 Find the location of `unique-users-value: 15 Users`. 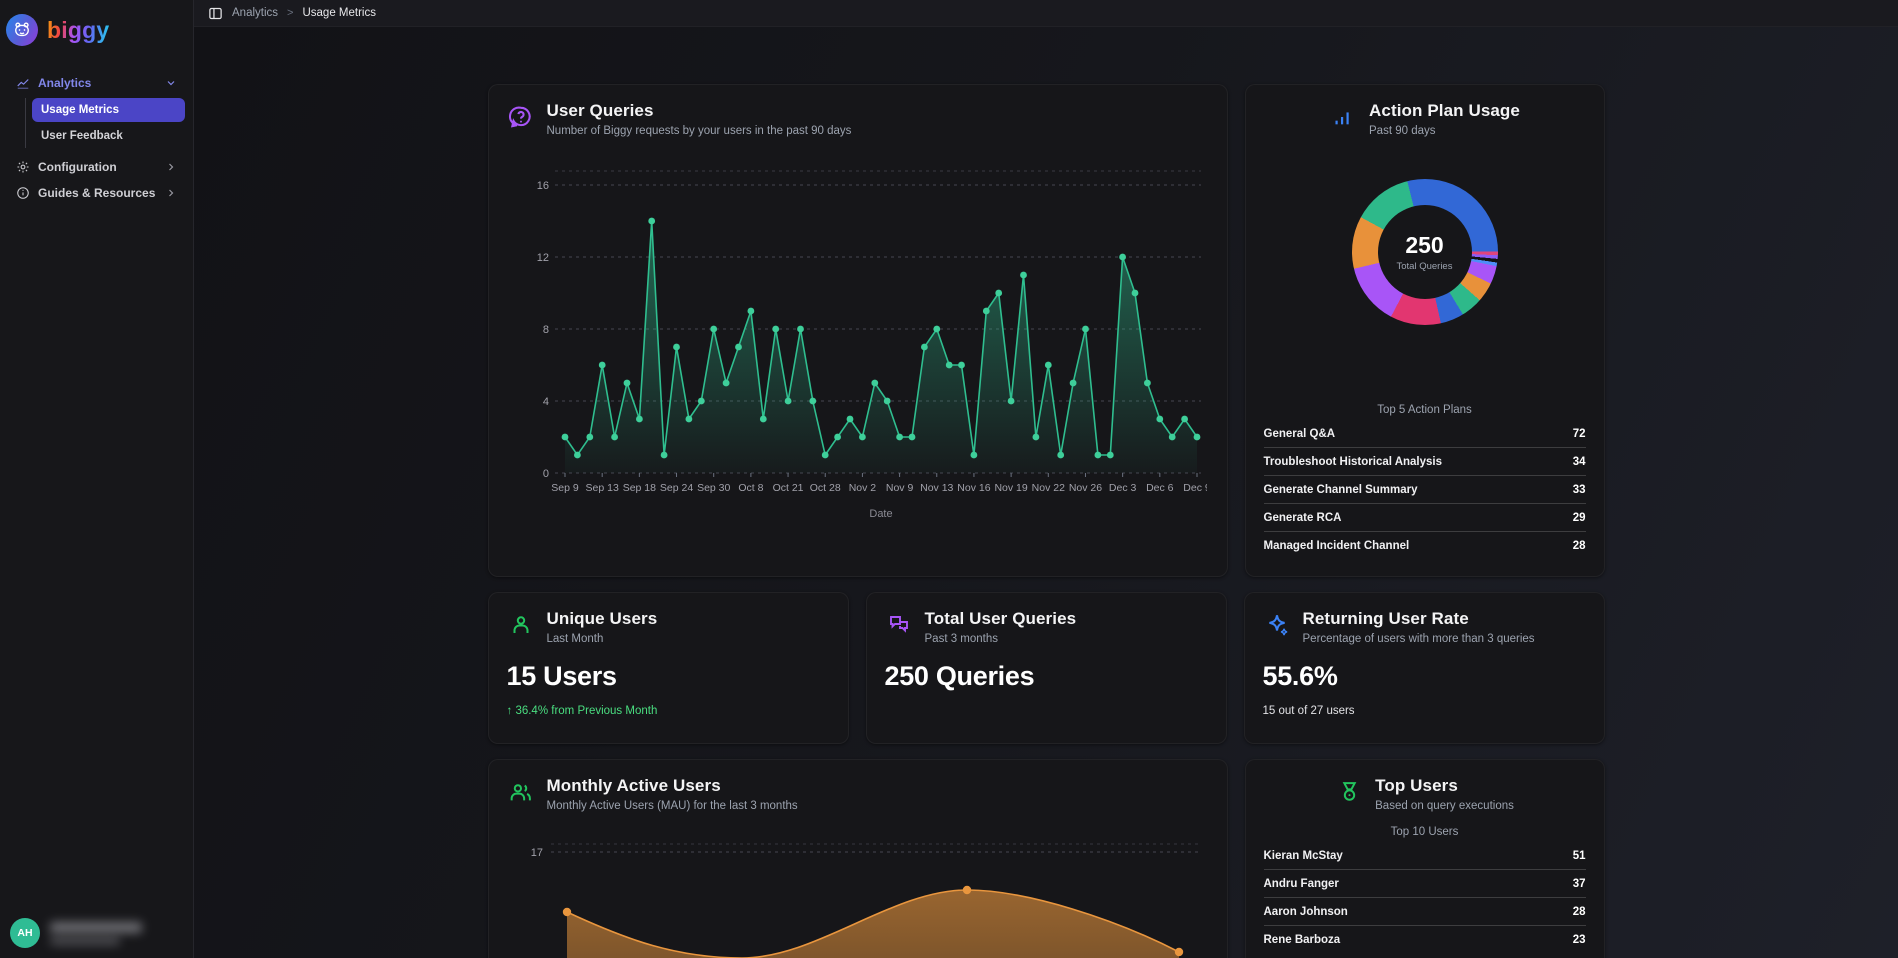

unique-users-value: 15 Users is located at coordinates (562, 676).